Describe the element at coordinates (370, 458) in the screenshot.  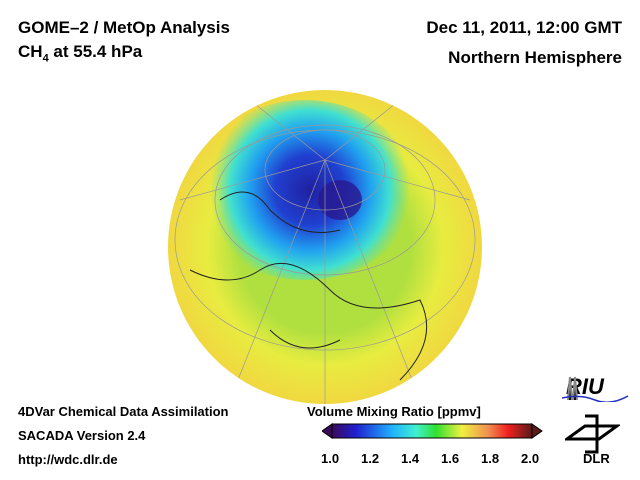
I see `tick-label: 1.2` at that location.